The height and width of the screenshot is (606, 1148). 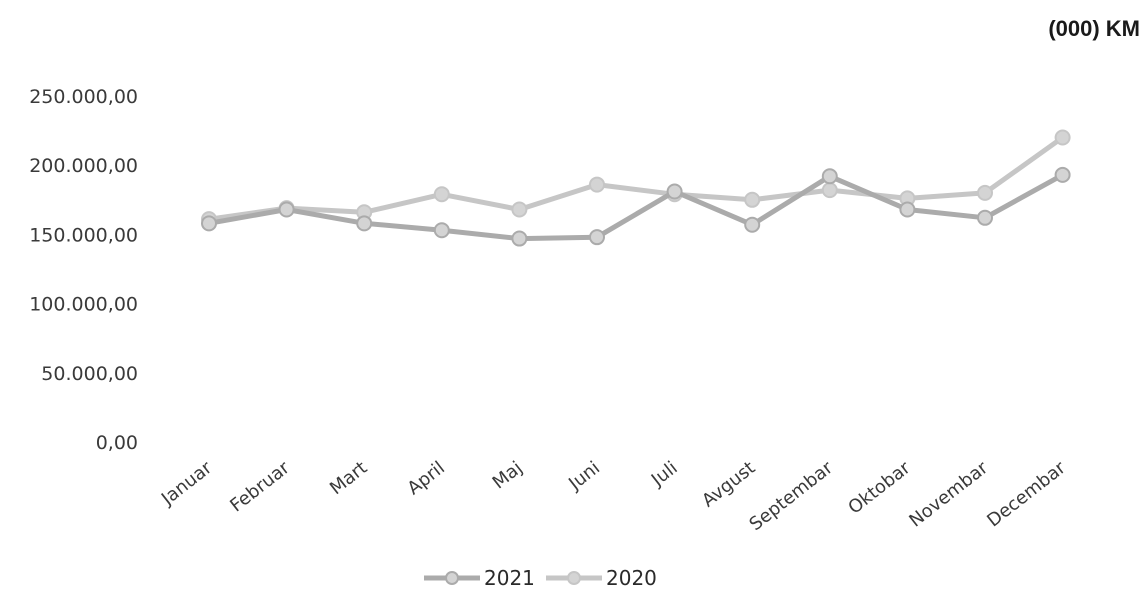 I want to click on y-tick-label: 50.000,00, so click(x=89, y=374).